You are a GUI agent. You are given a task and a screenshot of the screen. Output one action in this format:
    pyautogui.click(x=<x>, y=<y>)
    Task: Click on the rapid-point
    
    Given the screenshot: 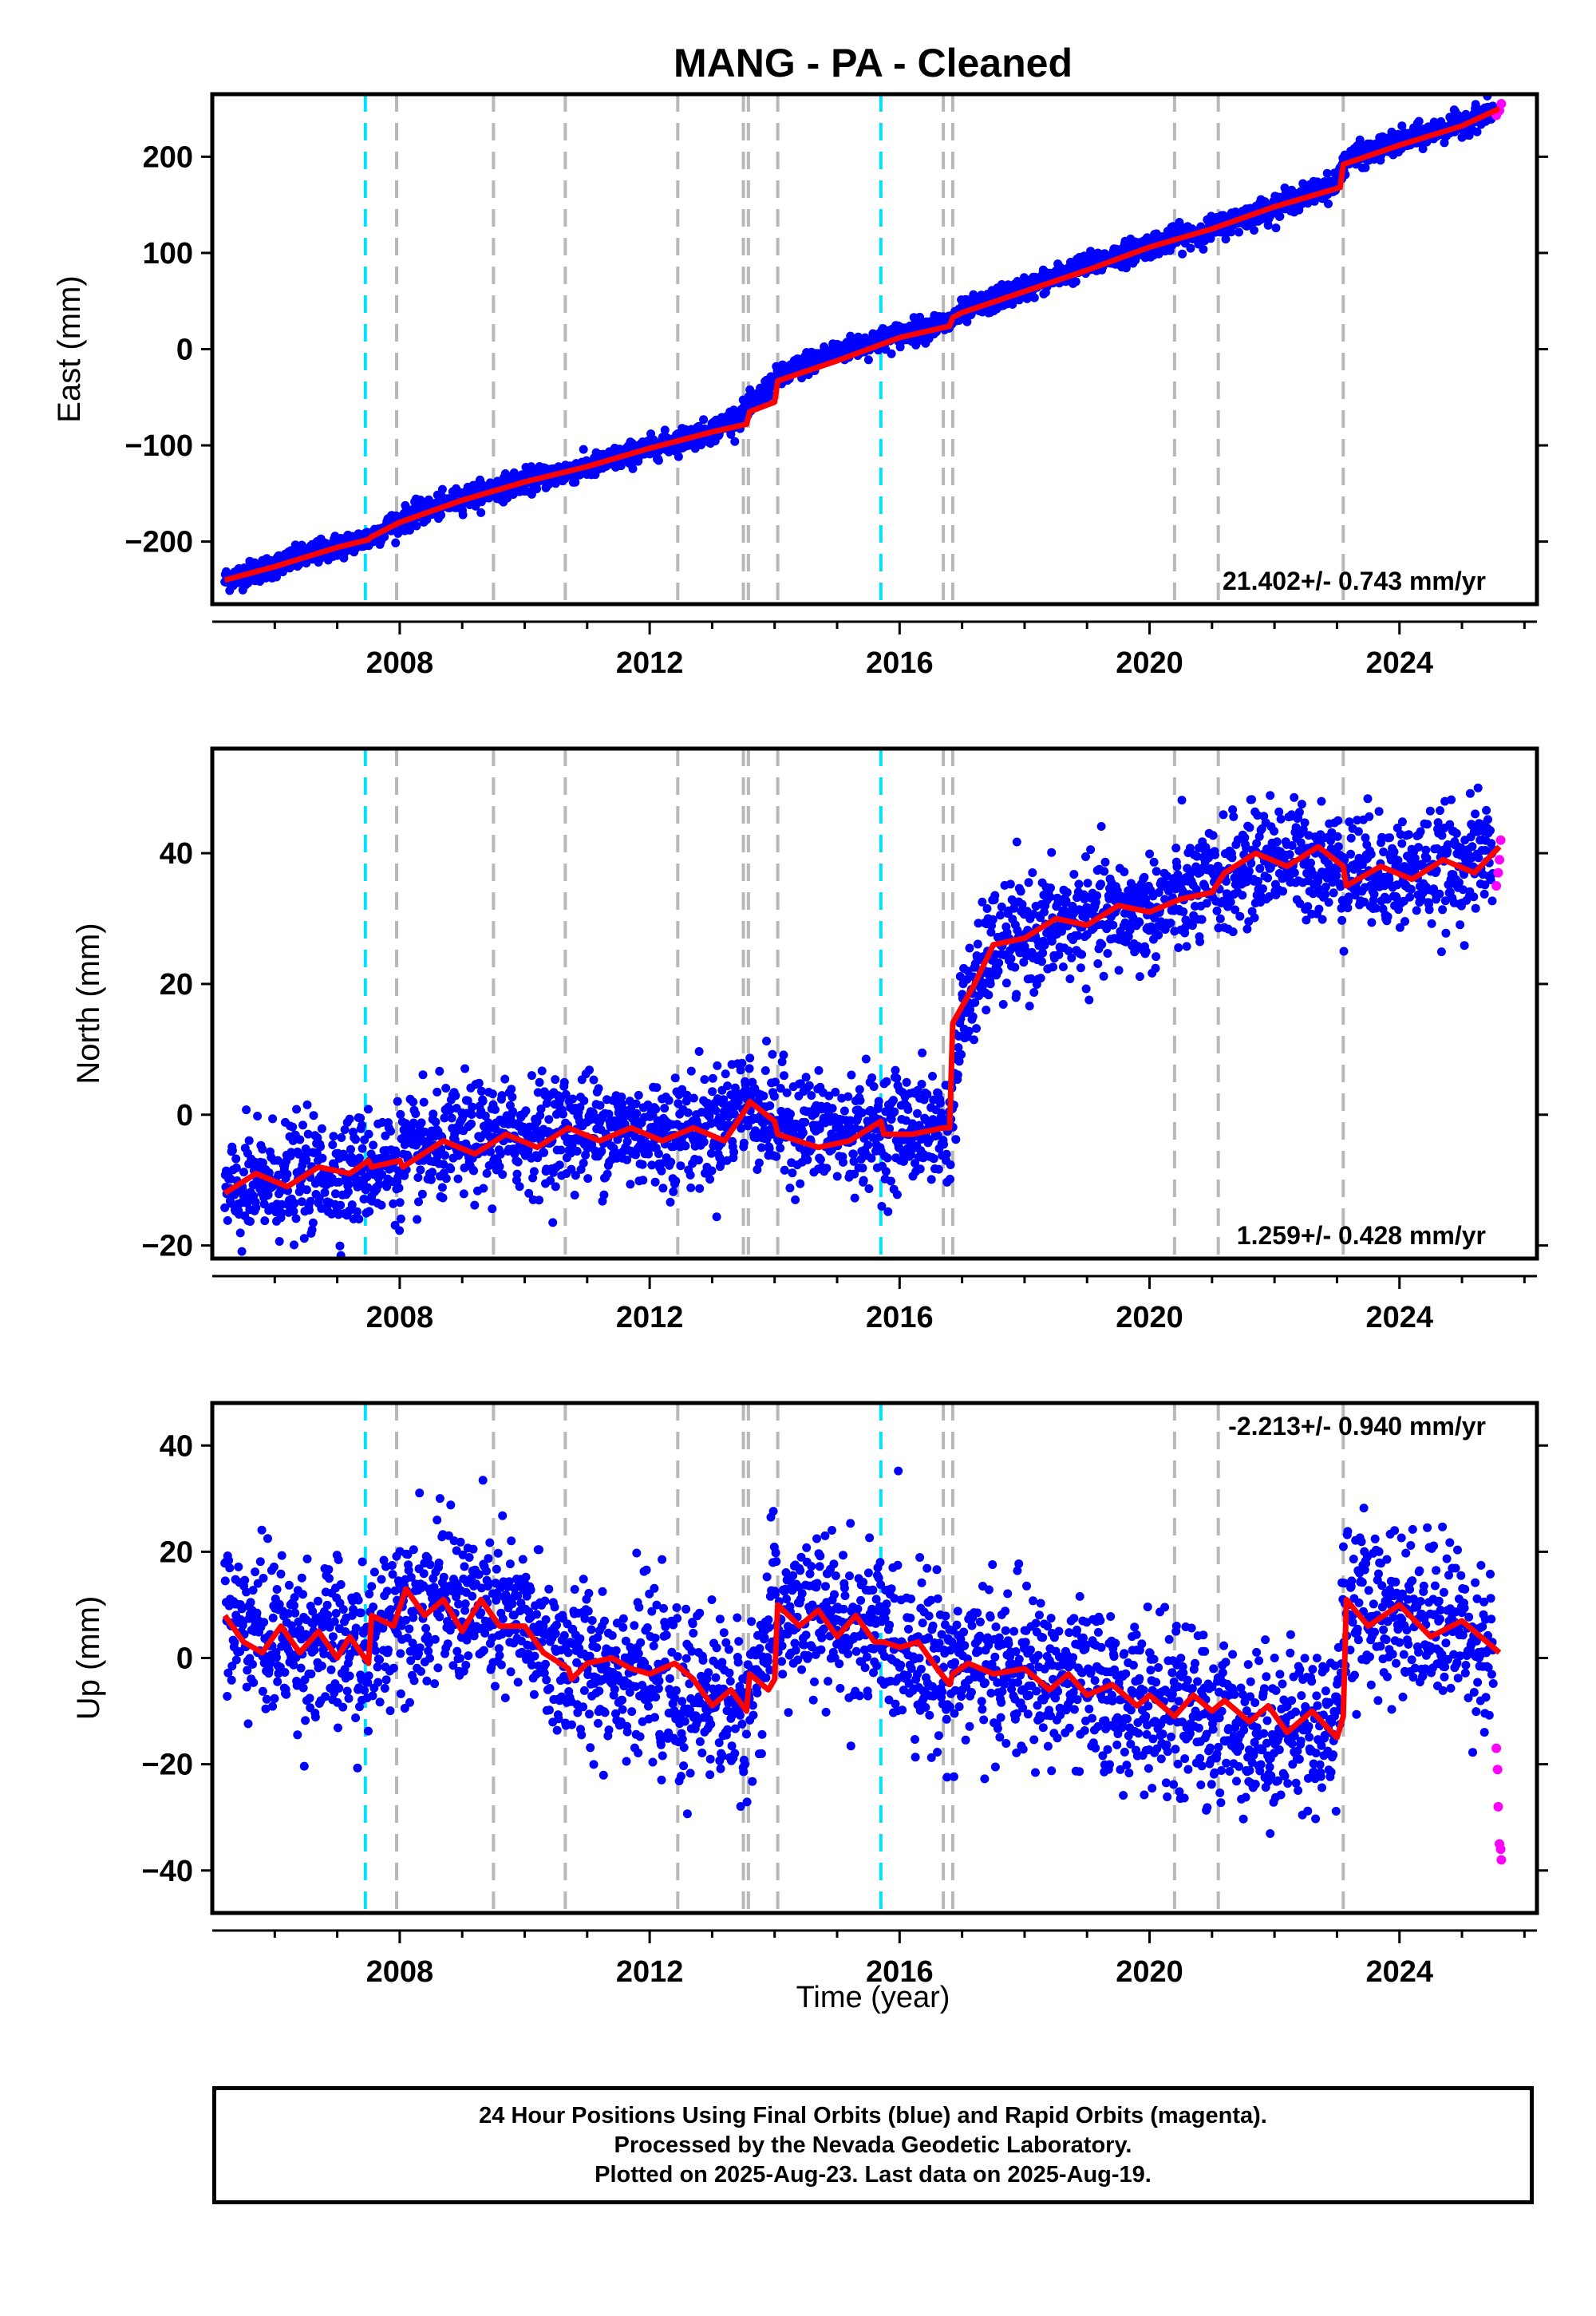 What is the action you would take?
    pyautogui.click(x=1501, y=104)
    